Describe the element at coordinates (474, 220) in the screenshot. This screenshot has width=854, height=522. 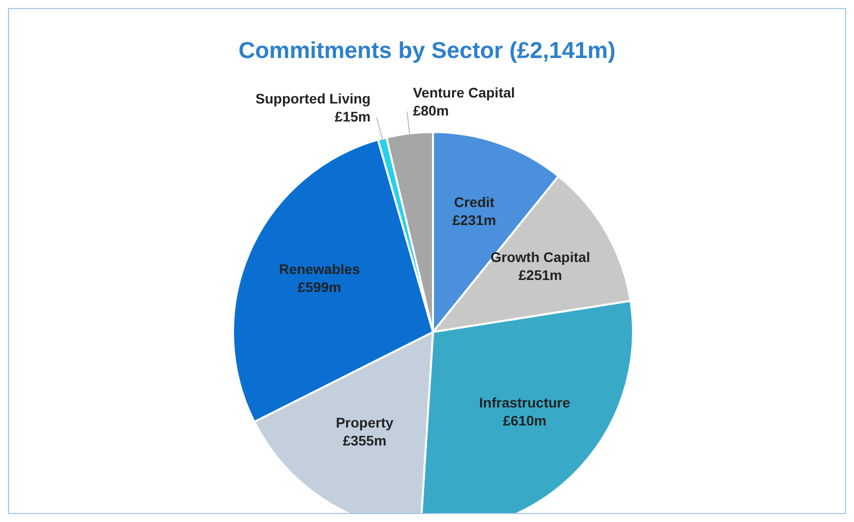
I see `data-label: £231m` at that location.